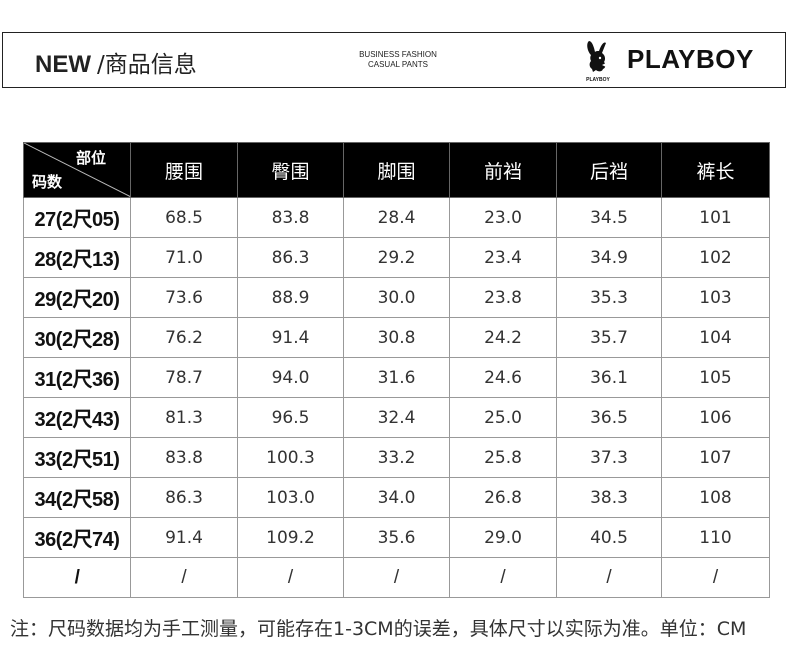  Describe the element at coordinates (503, 497) in the screenshot. I see `table-cell: 26.8` at that location.